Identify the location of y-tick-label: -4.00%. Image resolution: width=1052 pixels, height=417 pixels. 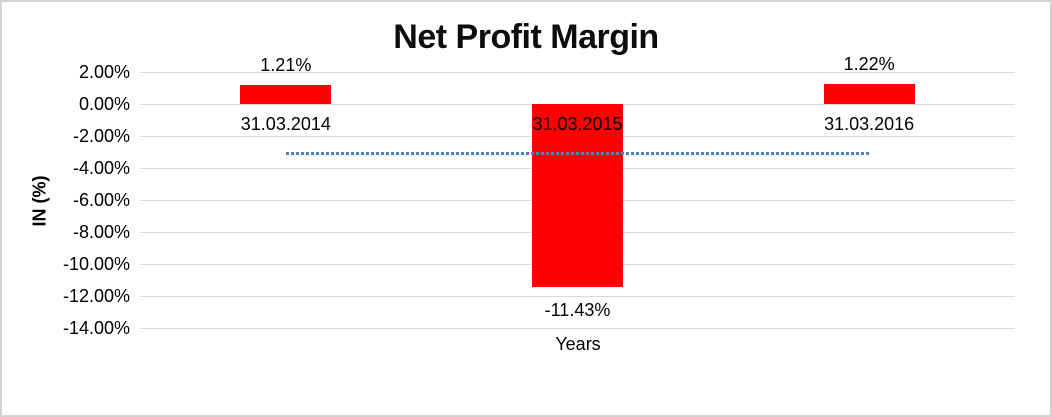
(101, 168).